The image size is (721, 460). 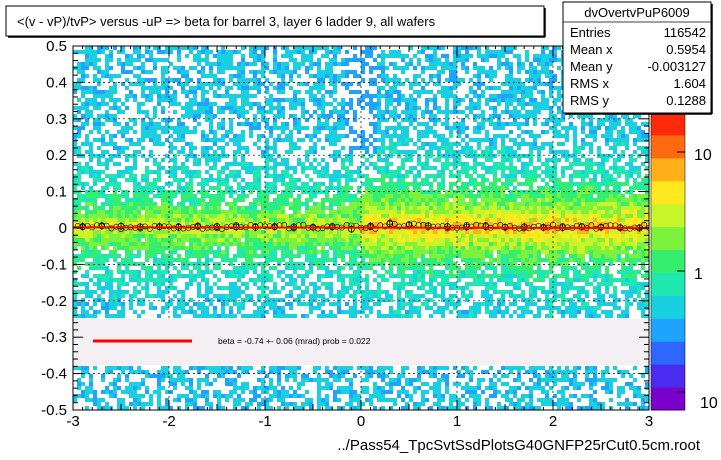 I want to click on y-tick-label: -0.1, so click(x=54, y=264).